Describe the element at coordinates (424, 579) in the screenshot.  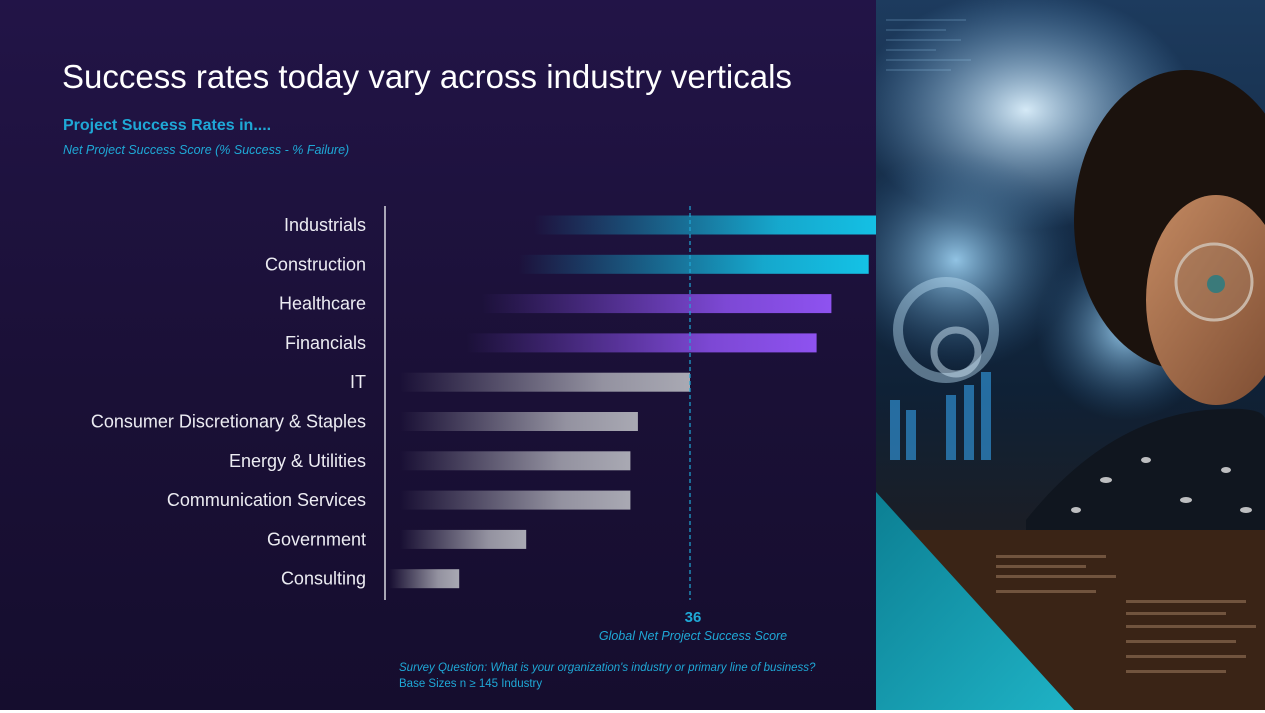
I see `bar-consulting` at that location.